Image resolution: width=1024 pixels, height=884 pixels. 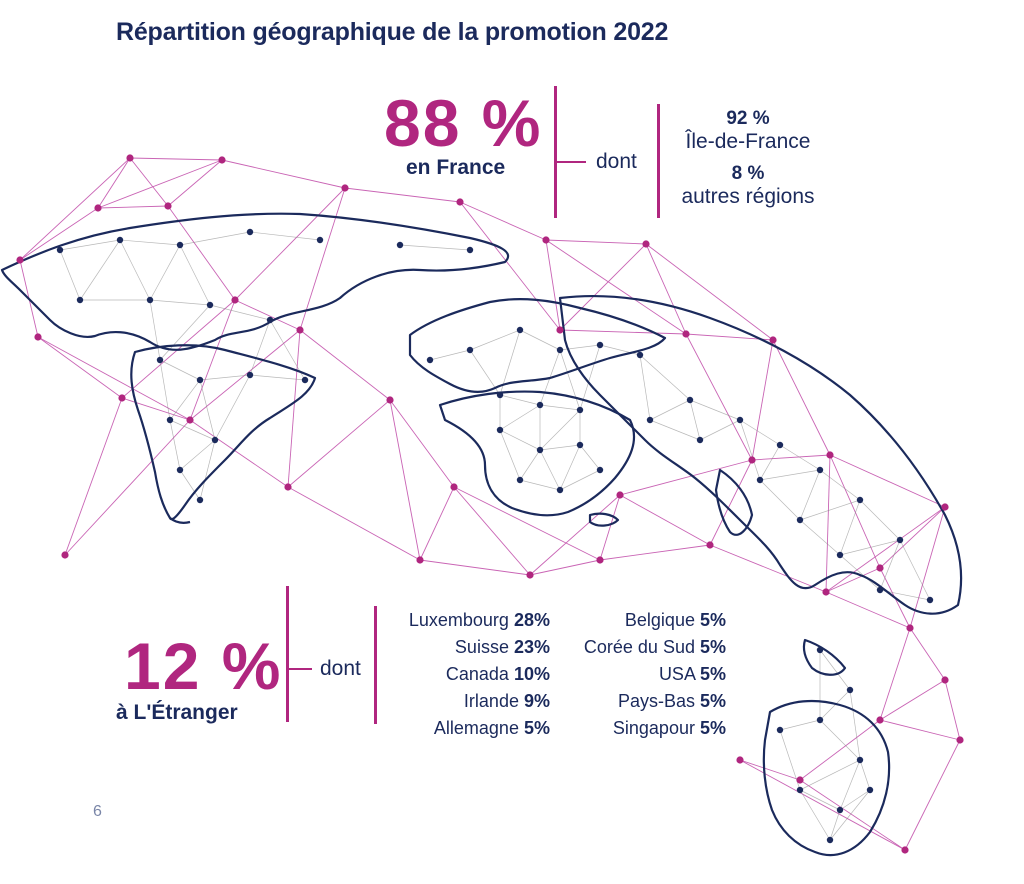 I want to click on country-item: Allemagne 5%, so click(x=467, y=728).